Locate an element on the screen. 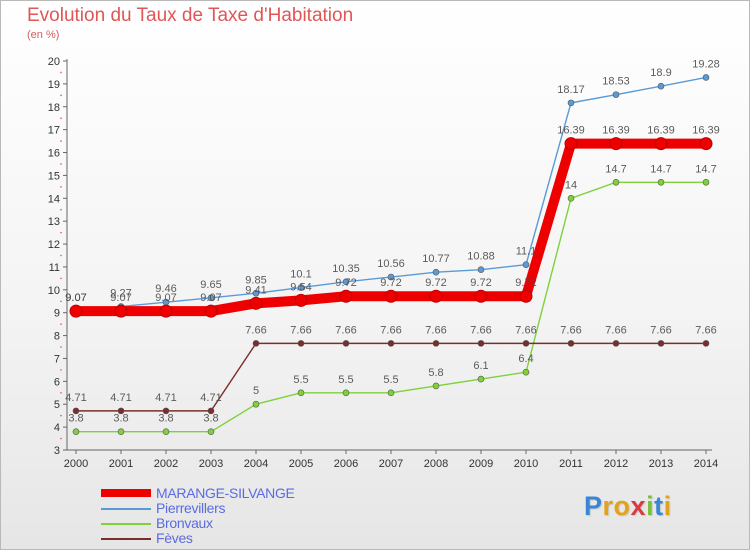 The height and width of the screenshot is (550, 750). x-tick-label: 2011 is located at coordinates (571, 464).